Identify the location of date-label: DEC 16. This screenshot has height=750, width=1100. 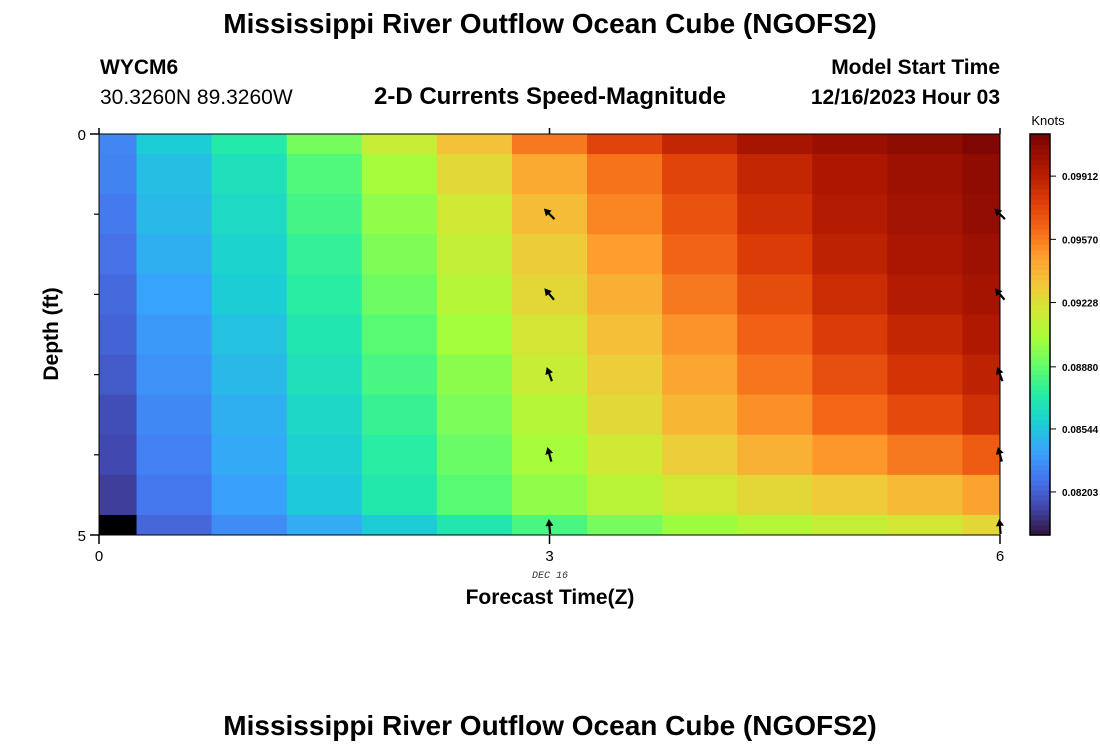
(550, 576).